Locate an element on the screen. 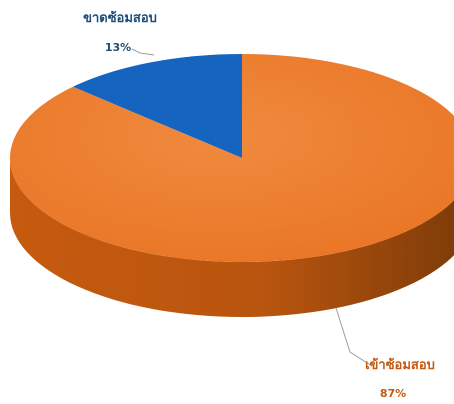 This screenshot has height=404, width=454. slice-percent-label-2: 87% is located at coordinates (393, 393).